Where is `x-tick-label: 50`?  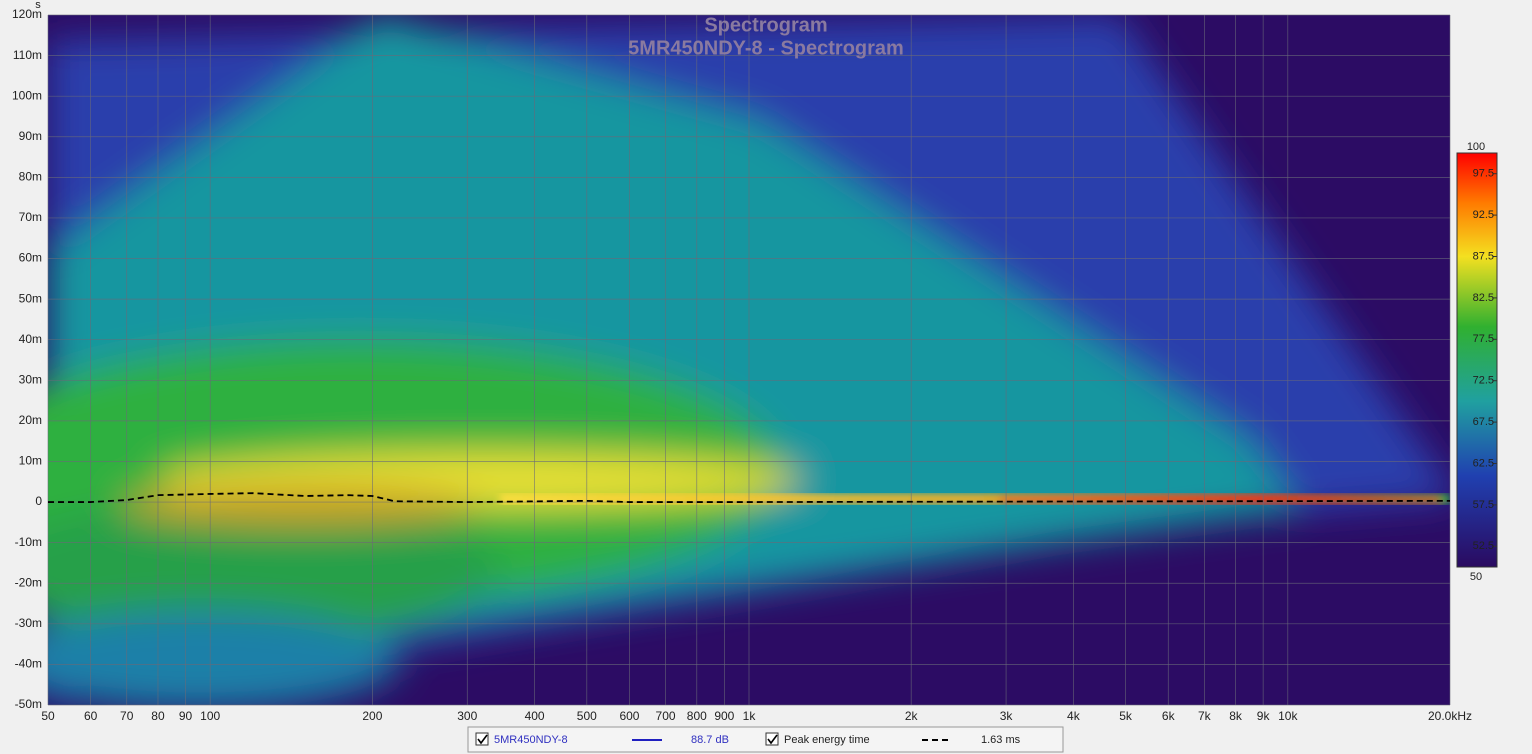
x-tick-label: 50 is located at coordinates (48, 716).